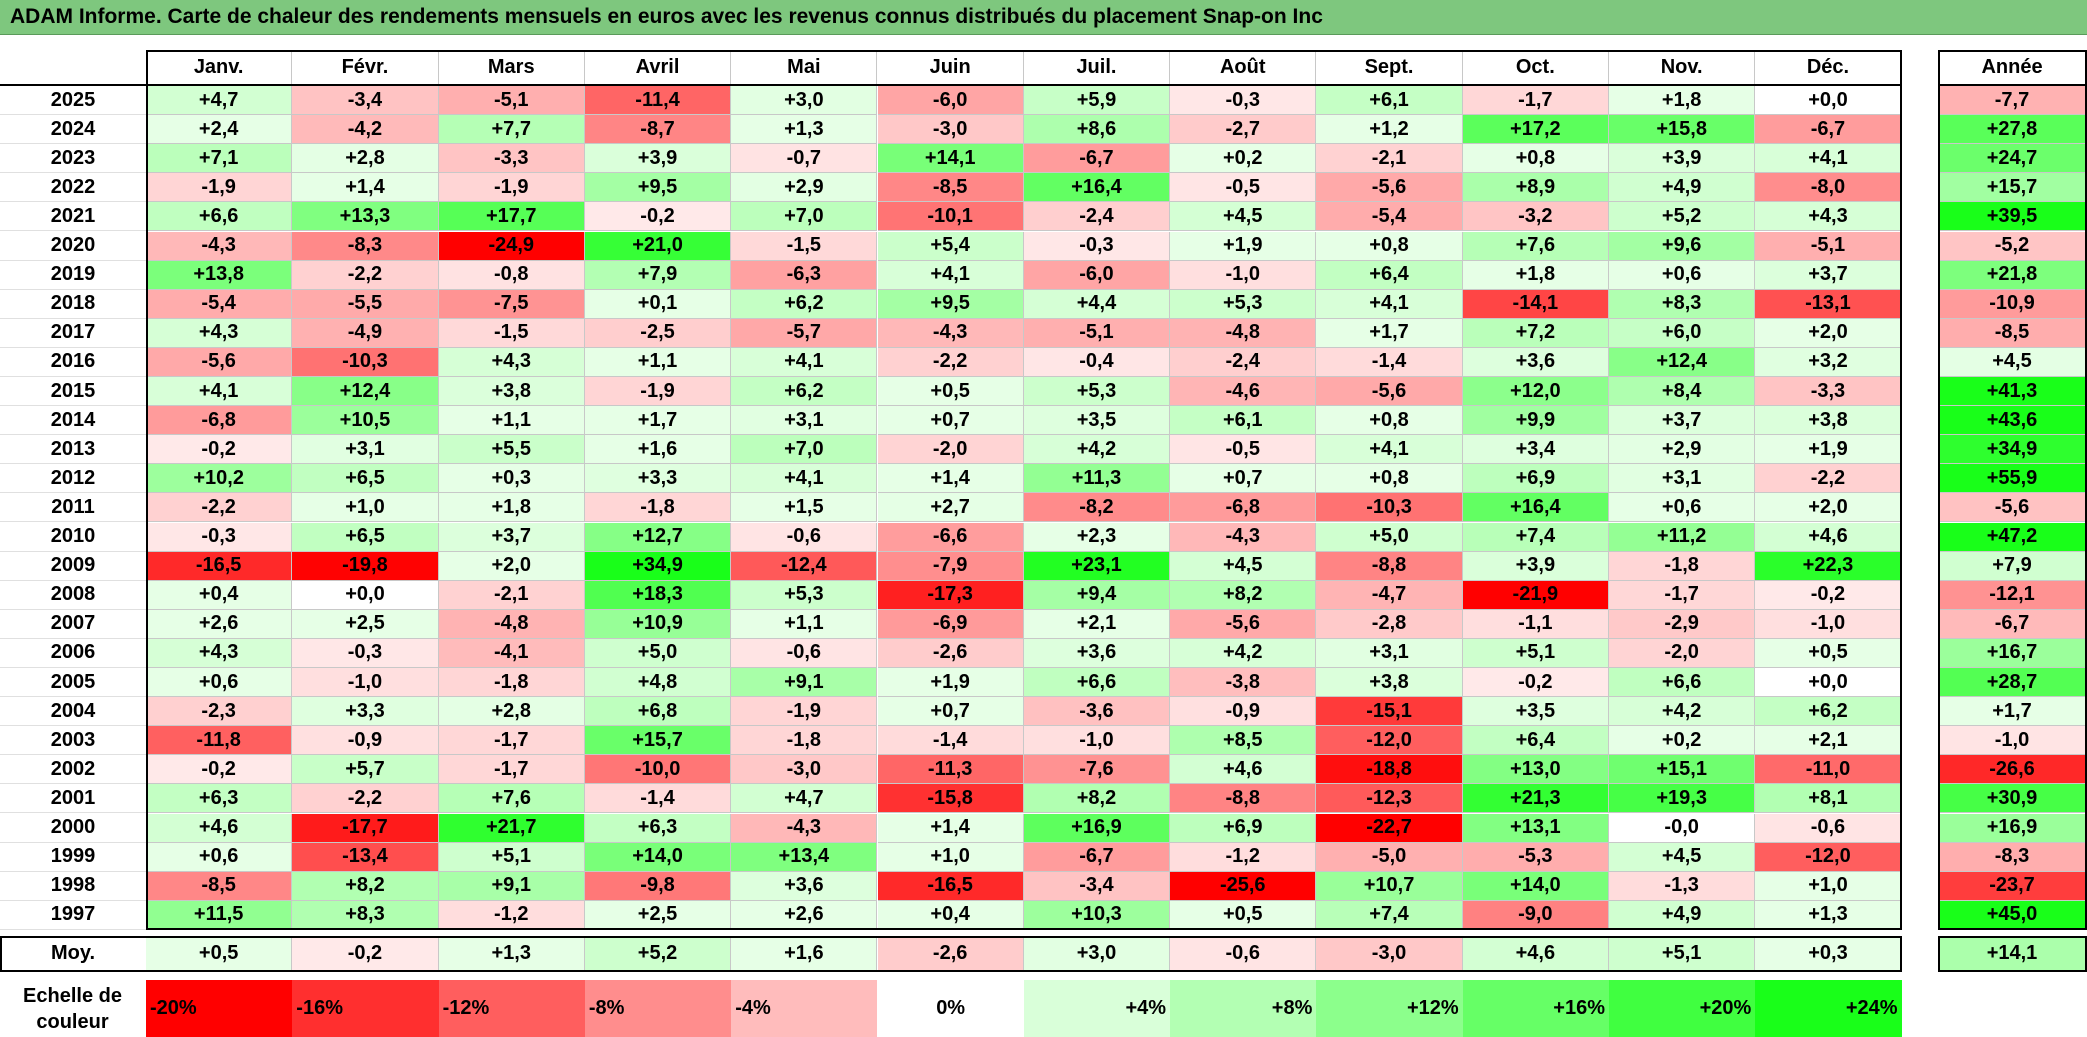 The width and height of the screenshot is (2087, 1037). What do you see at coordinates (950, 537) in the screenshot?
I see `heatmap-cell: -6,6` at bounding box center [950, 537].